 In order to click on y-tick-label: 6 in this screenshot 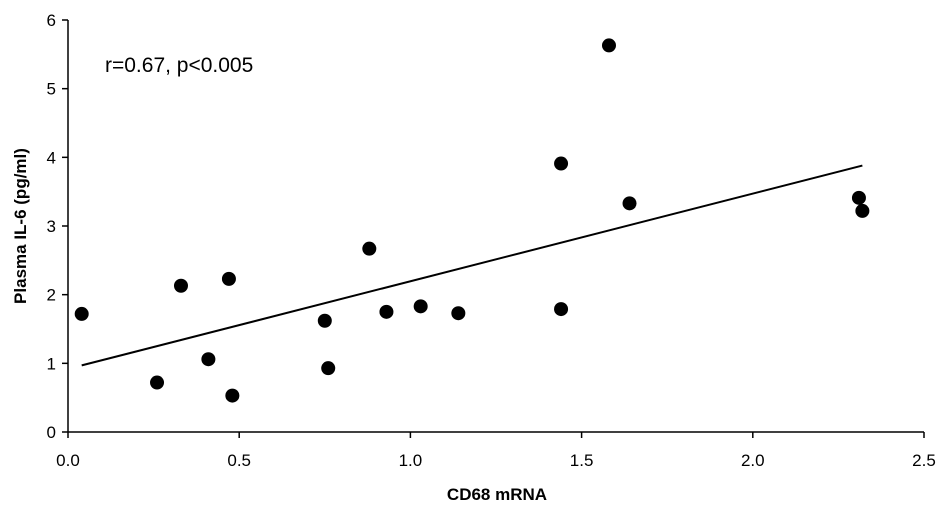, I will do `click(51, 20)`.